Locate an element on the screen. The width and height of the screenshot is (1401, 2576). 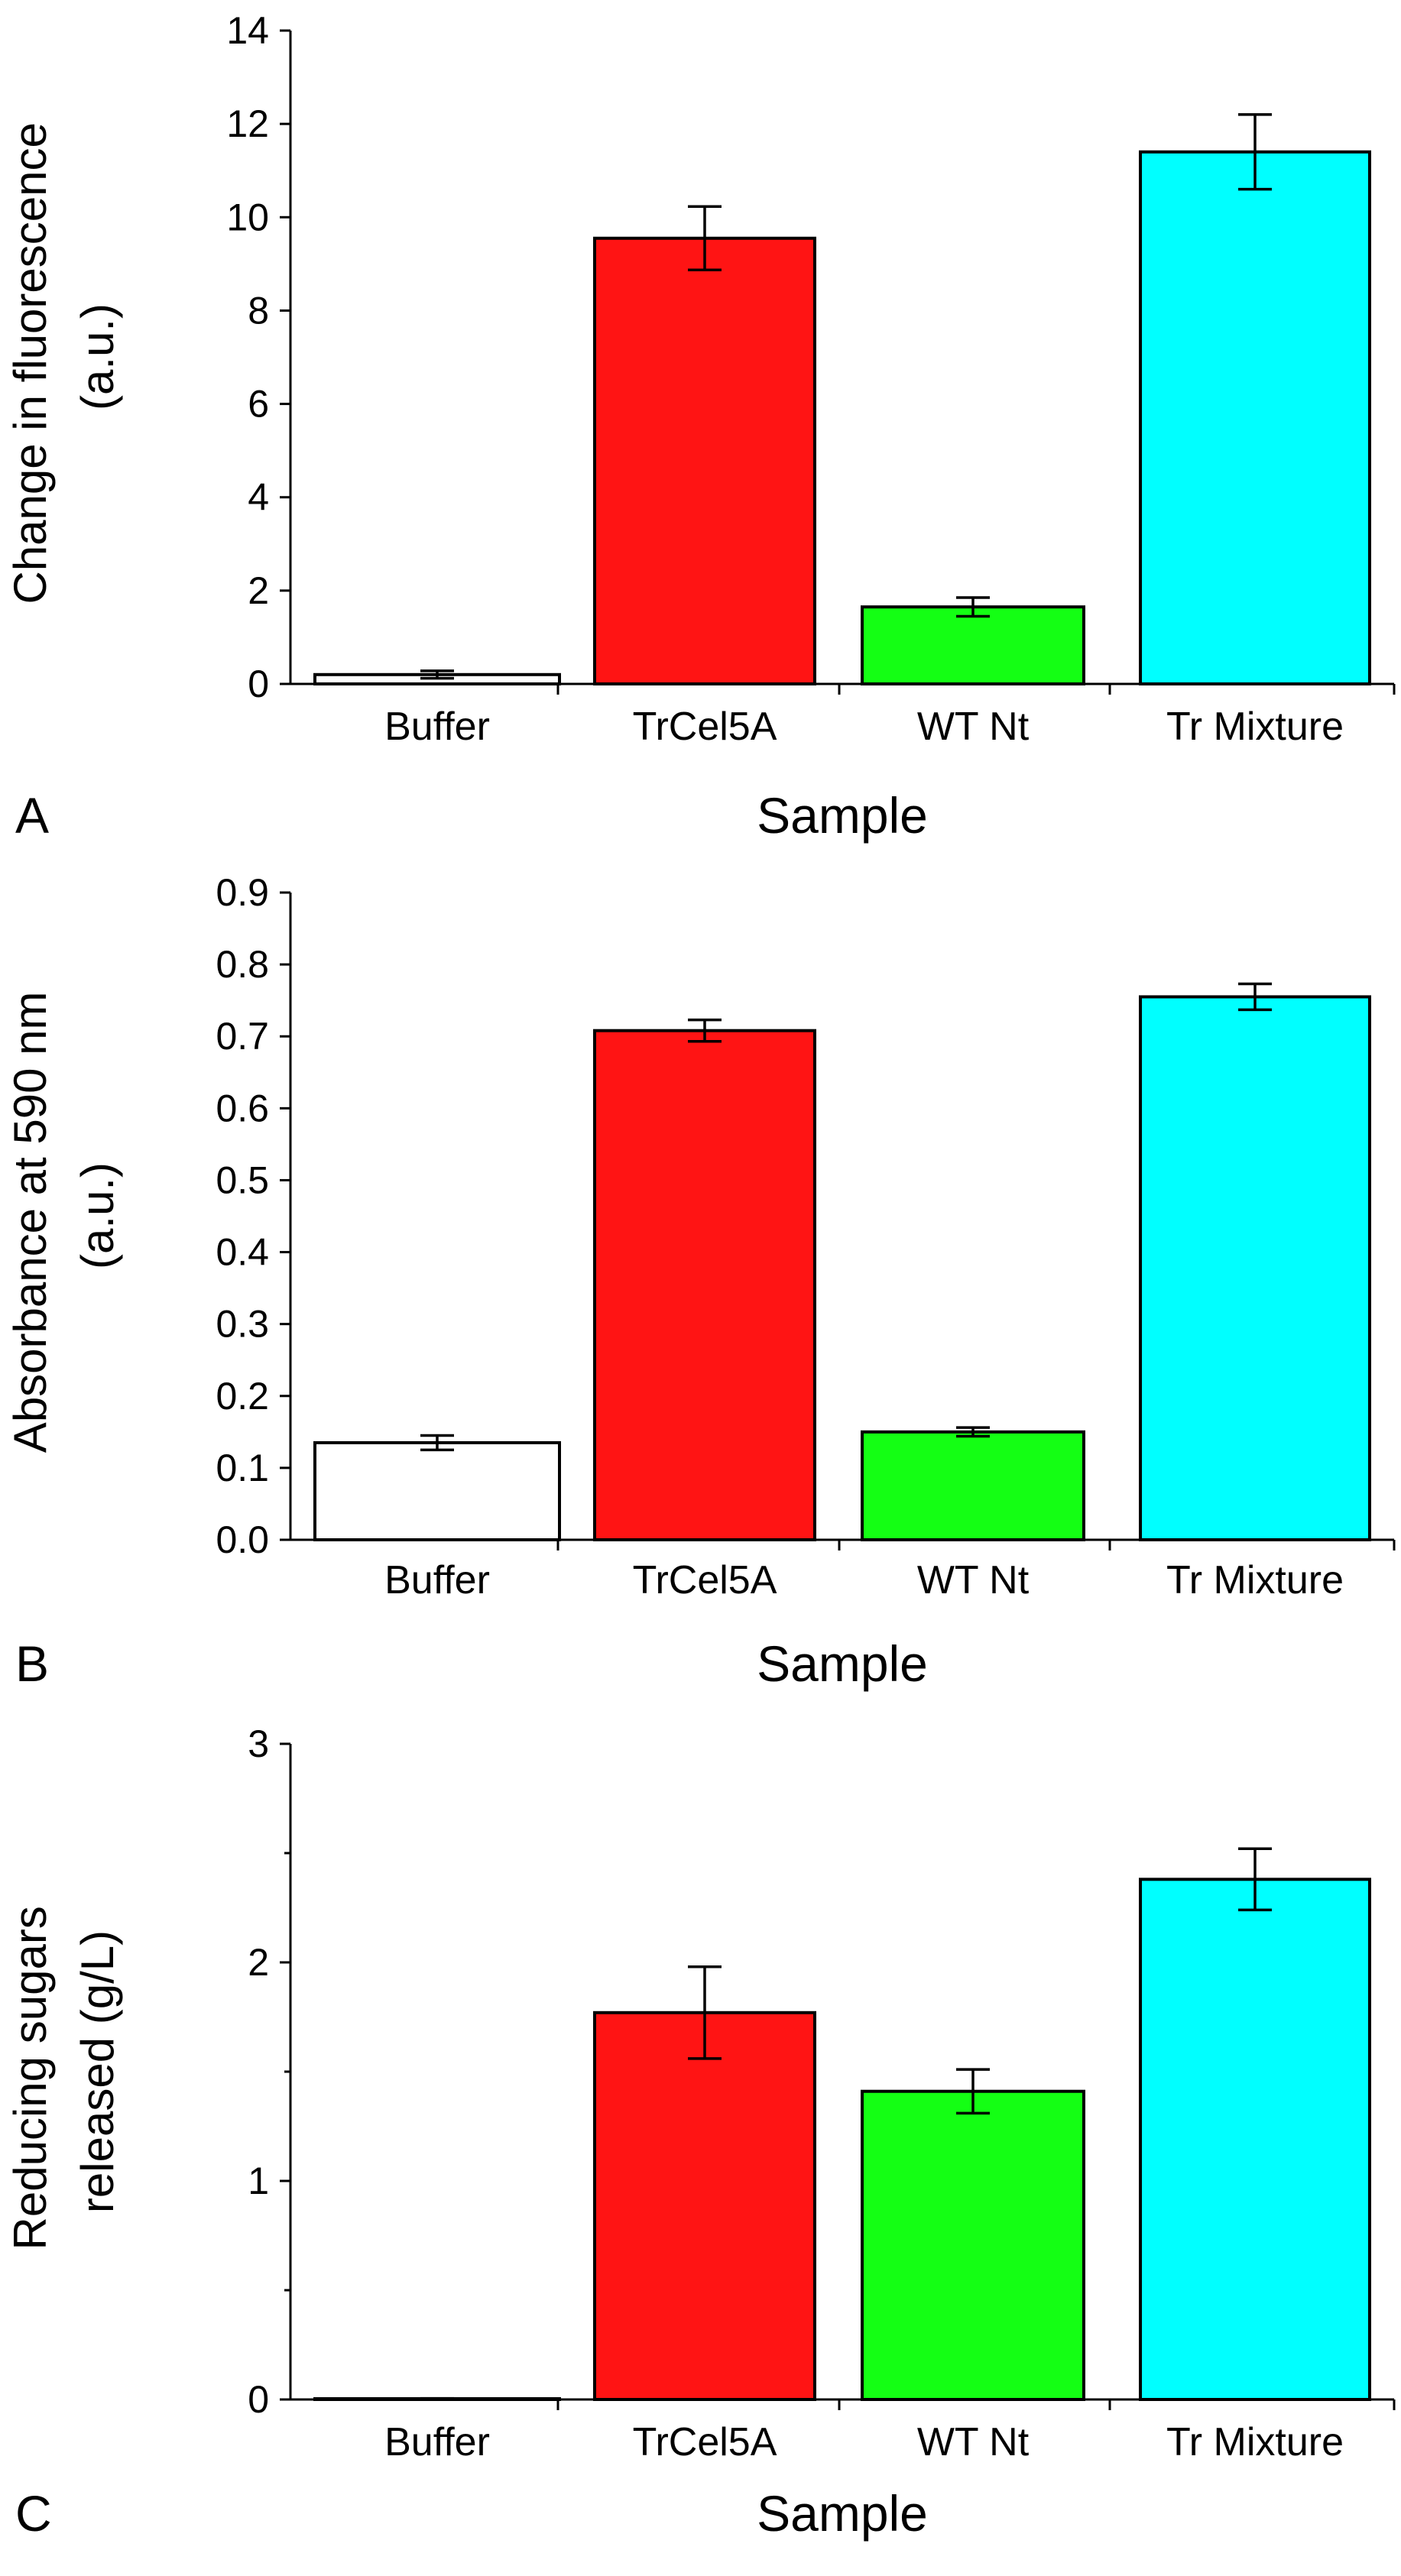
panel-a-bar-trcel5a is located at coordinates (704, 461).